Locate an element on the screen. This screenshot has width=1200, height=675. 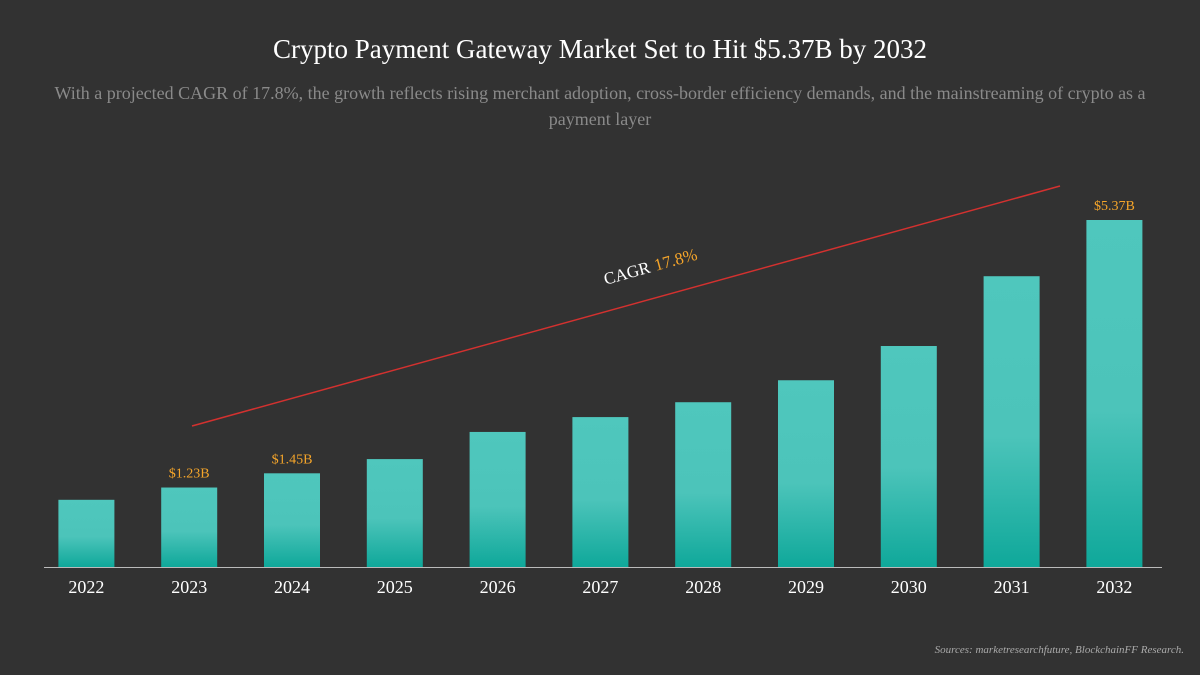
x-tick-label: 2028 is located at coordinates (703, 587).